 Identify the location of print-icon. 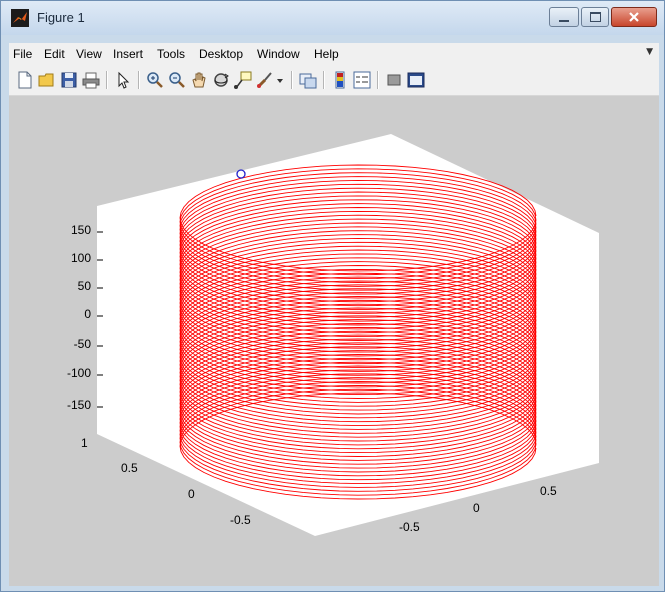
(91, 80).